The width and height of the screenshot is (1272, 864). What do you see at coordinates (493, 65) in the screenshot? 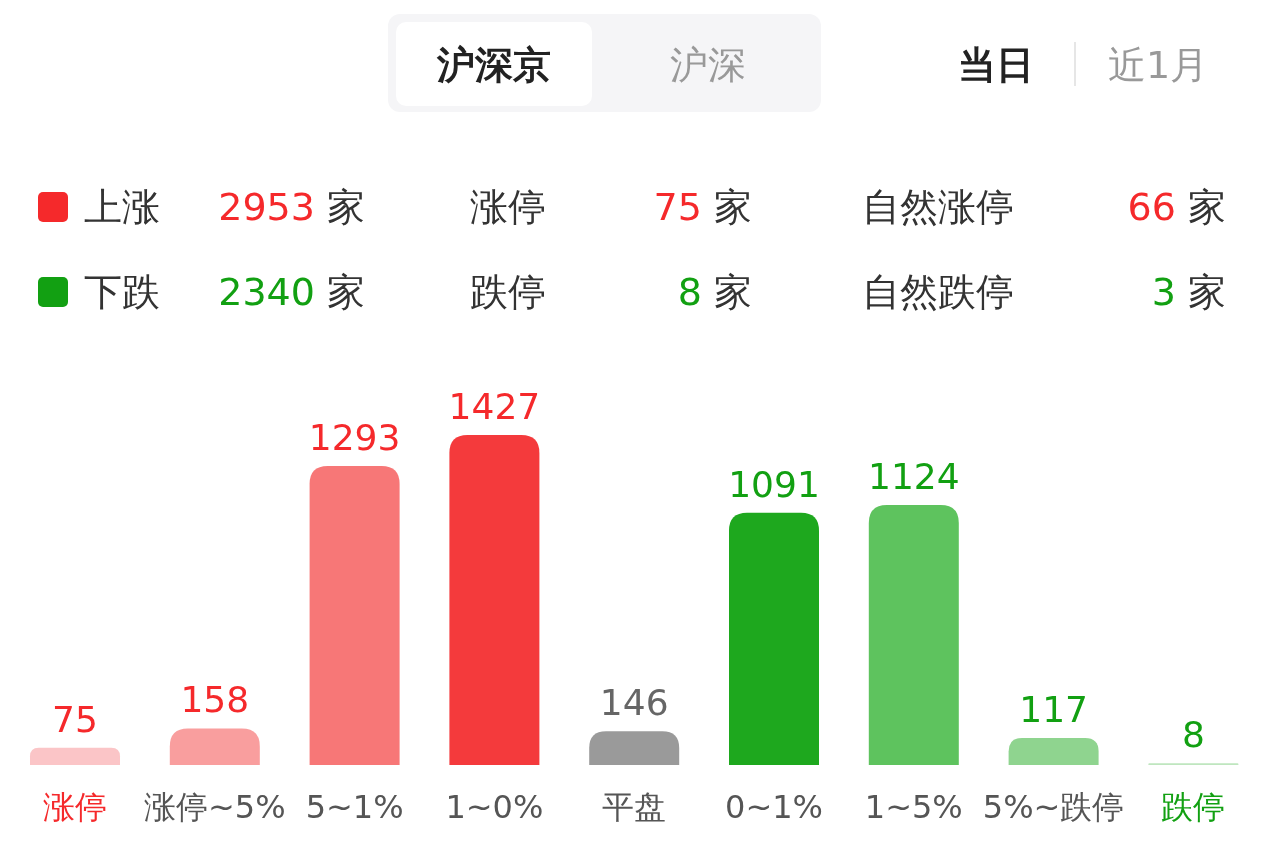
I see `text: 沪深京` at bounding box center [493, 65].